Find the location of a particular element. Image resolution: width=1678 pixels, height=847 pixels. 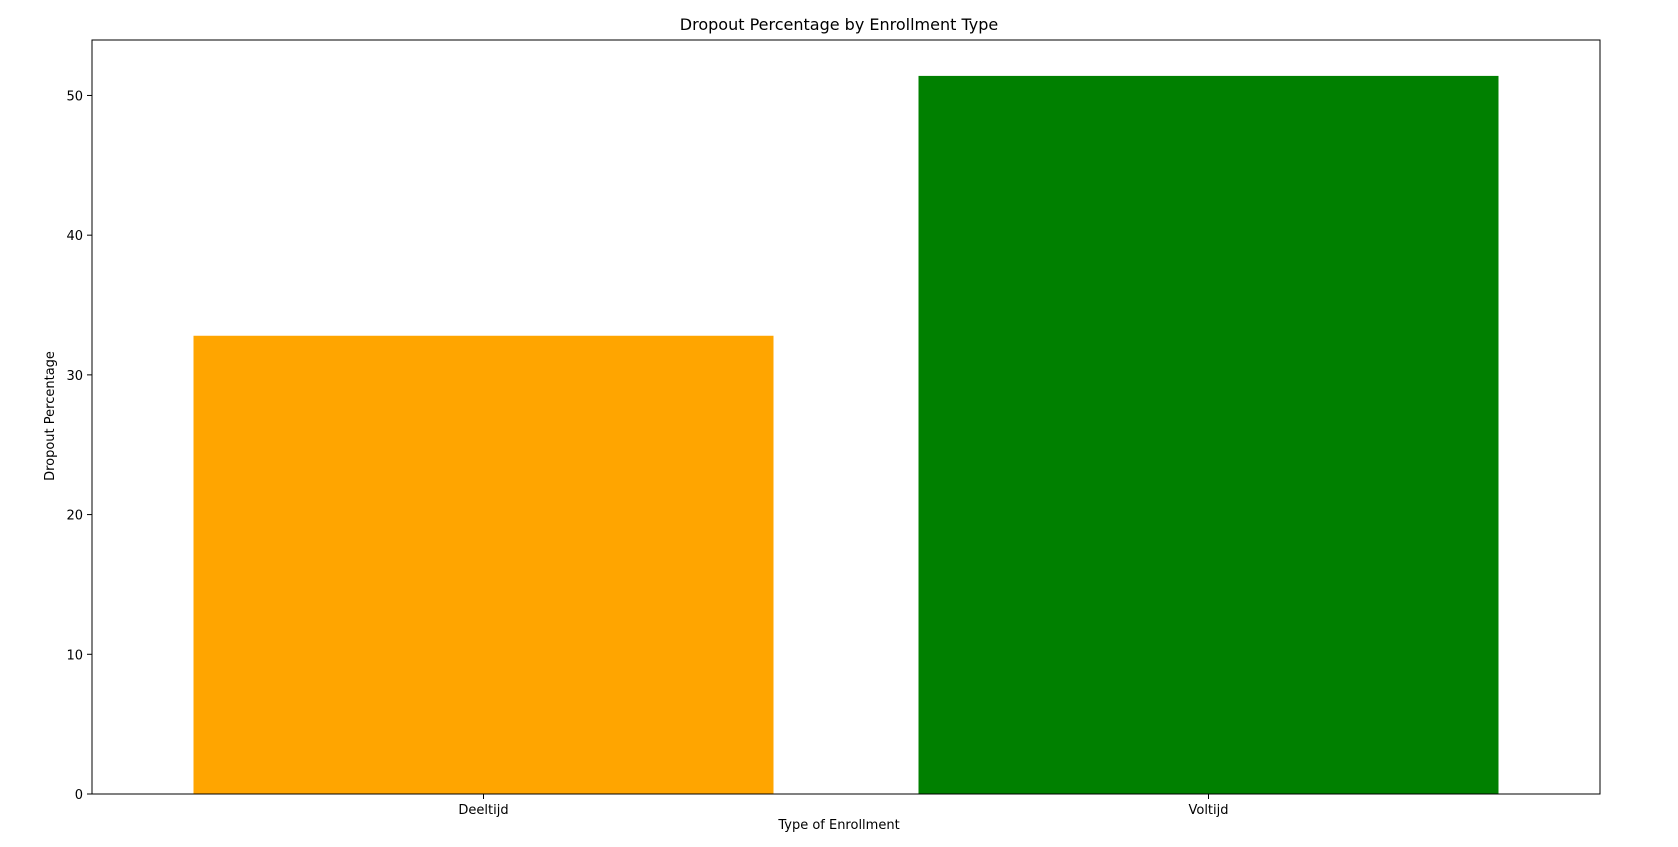

x-tick-label: Deeltijd is located at coordinates (483, 810).